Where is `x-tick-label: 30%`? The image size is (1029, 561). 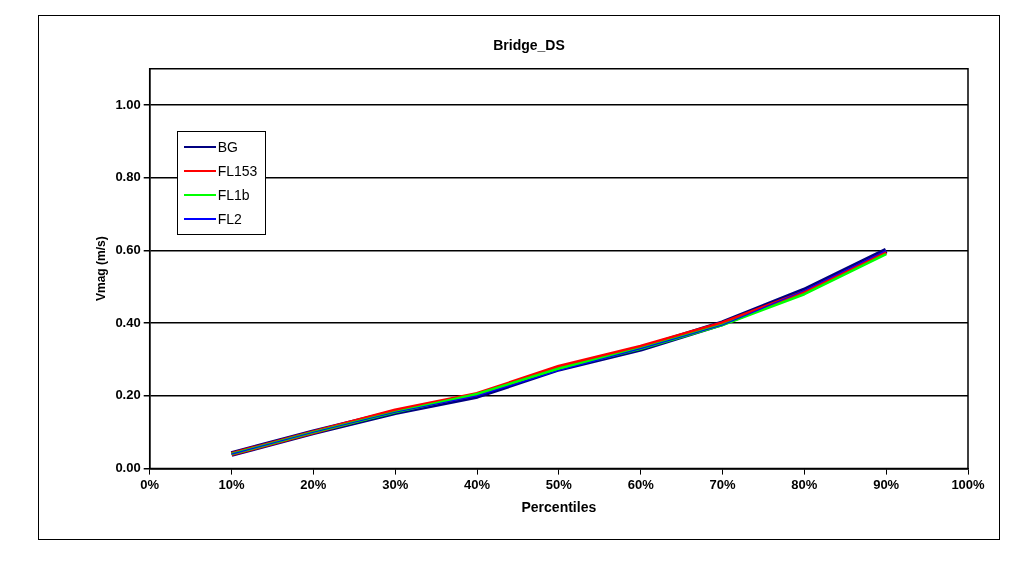 x-tick-label: 30% is located at coordinates (395, 484).